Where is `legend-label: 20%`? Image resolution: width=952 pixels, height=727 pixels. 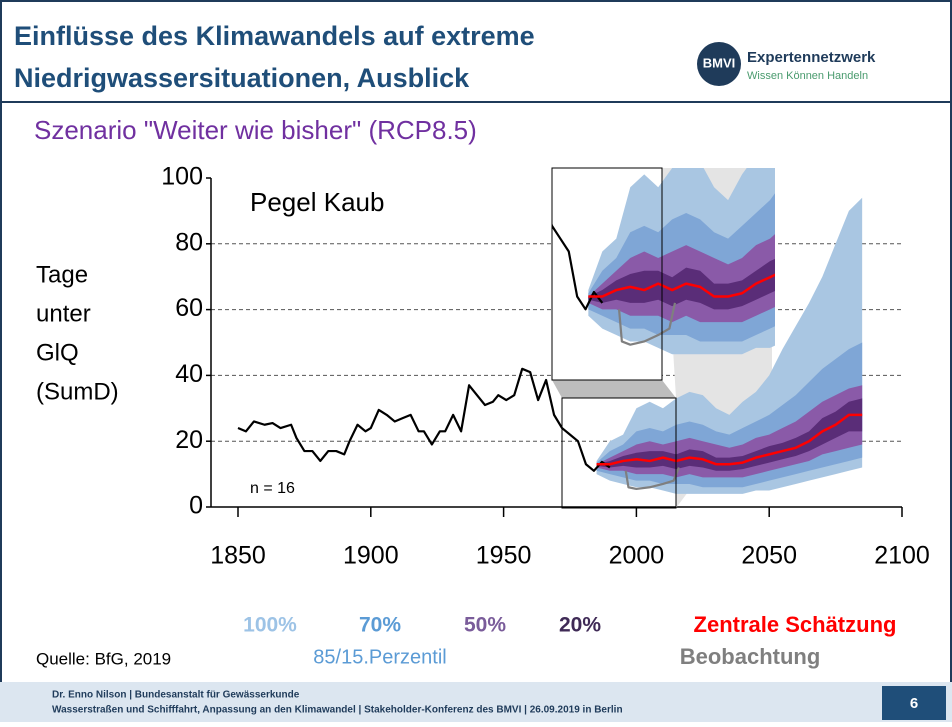
legend-label: 20% is located at coordinates (580, 625).